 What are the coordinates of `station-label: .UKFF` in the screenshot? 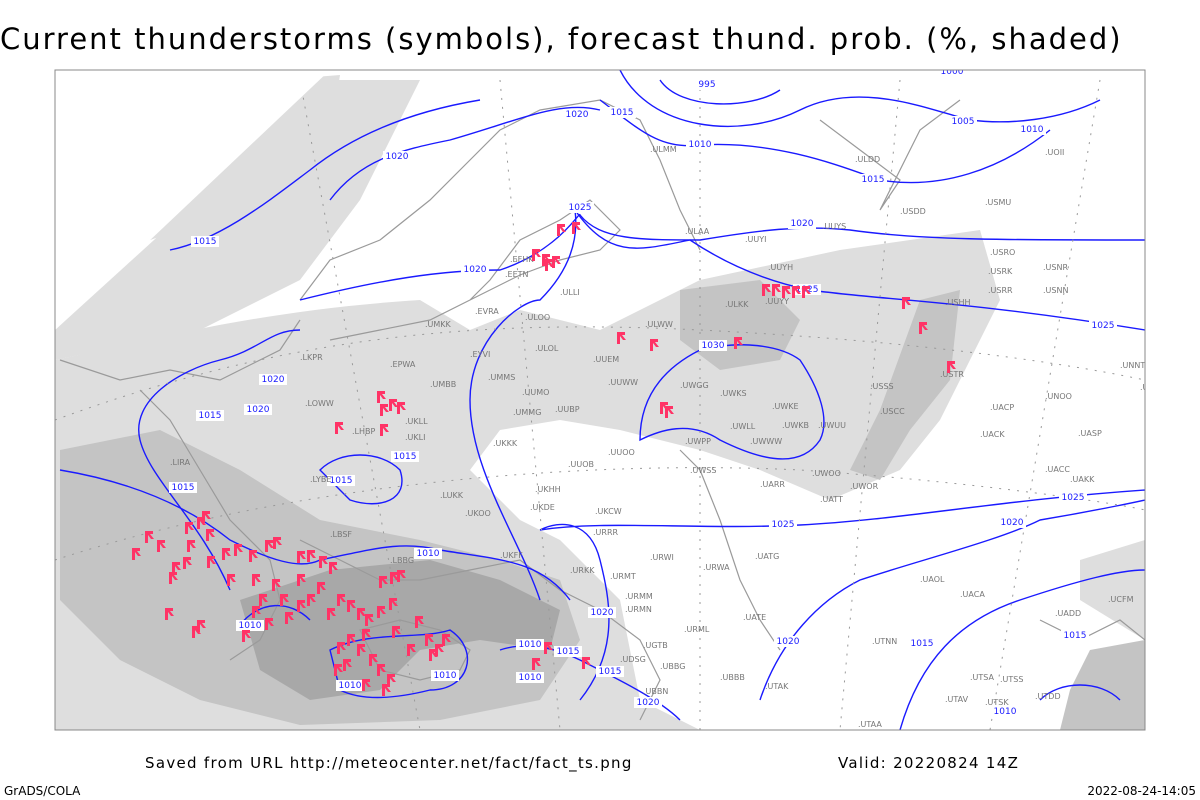 It's located at (511, 555).